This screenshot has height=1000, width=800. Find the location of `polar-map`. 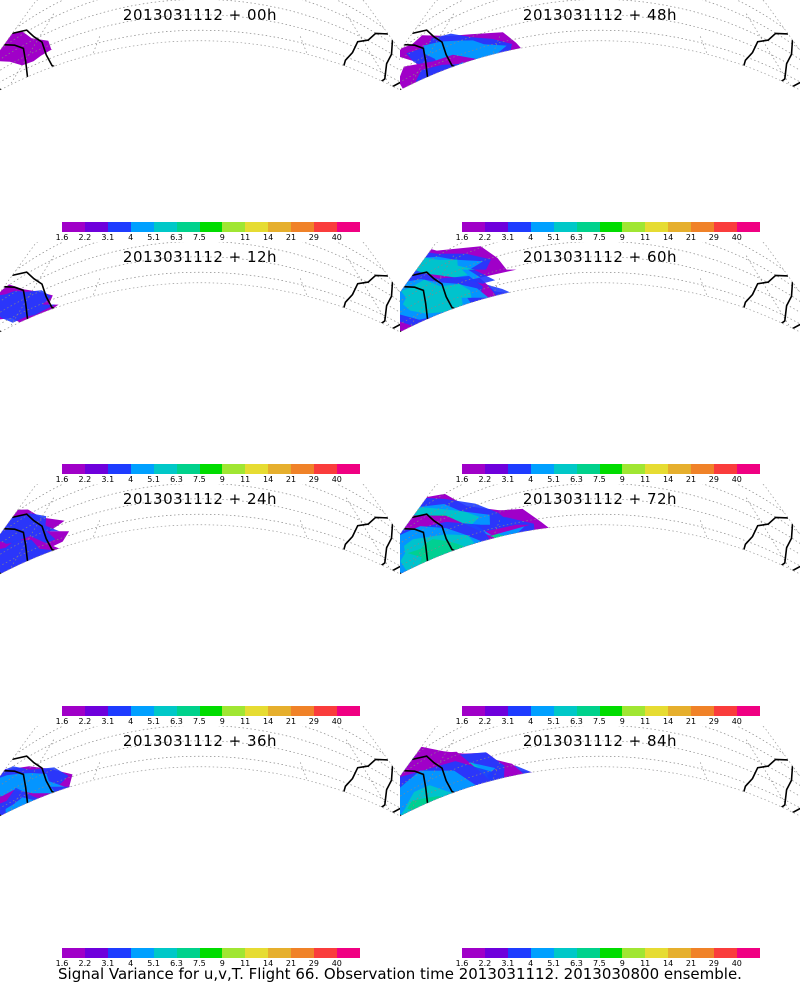

polar-map is located at coordinates (200, 332).